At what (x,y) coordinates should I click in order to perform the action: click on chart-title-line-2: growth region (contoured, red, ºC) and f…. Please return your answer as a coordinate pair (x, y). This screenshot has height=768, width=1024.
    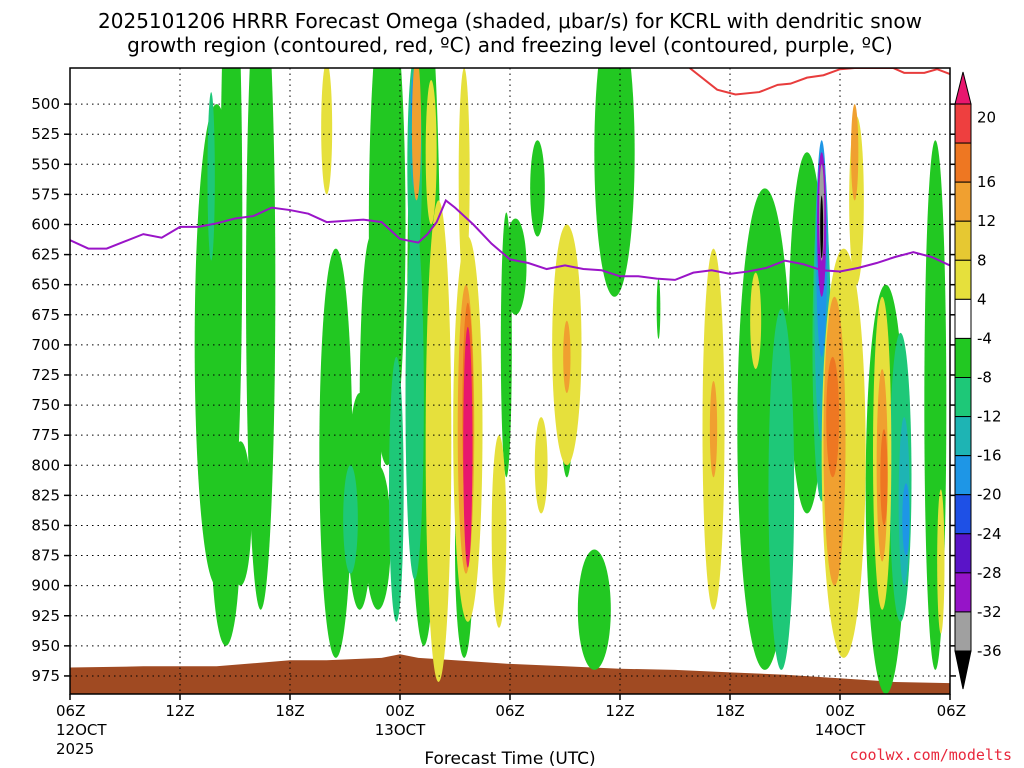
    Looking at the image, I should click on (510, 45).